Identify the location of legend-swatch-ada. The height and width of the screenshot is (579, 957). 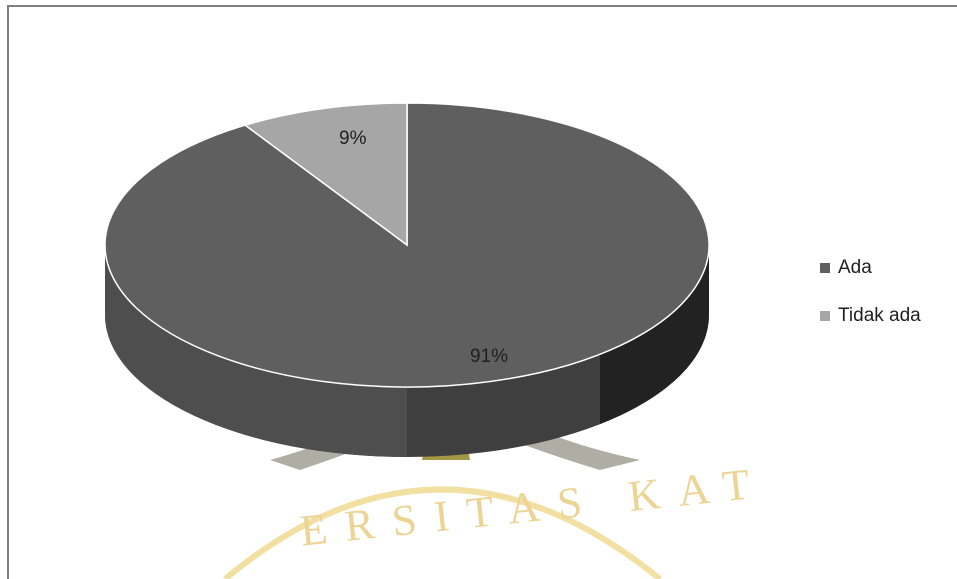
(825, 268).